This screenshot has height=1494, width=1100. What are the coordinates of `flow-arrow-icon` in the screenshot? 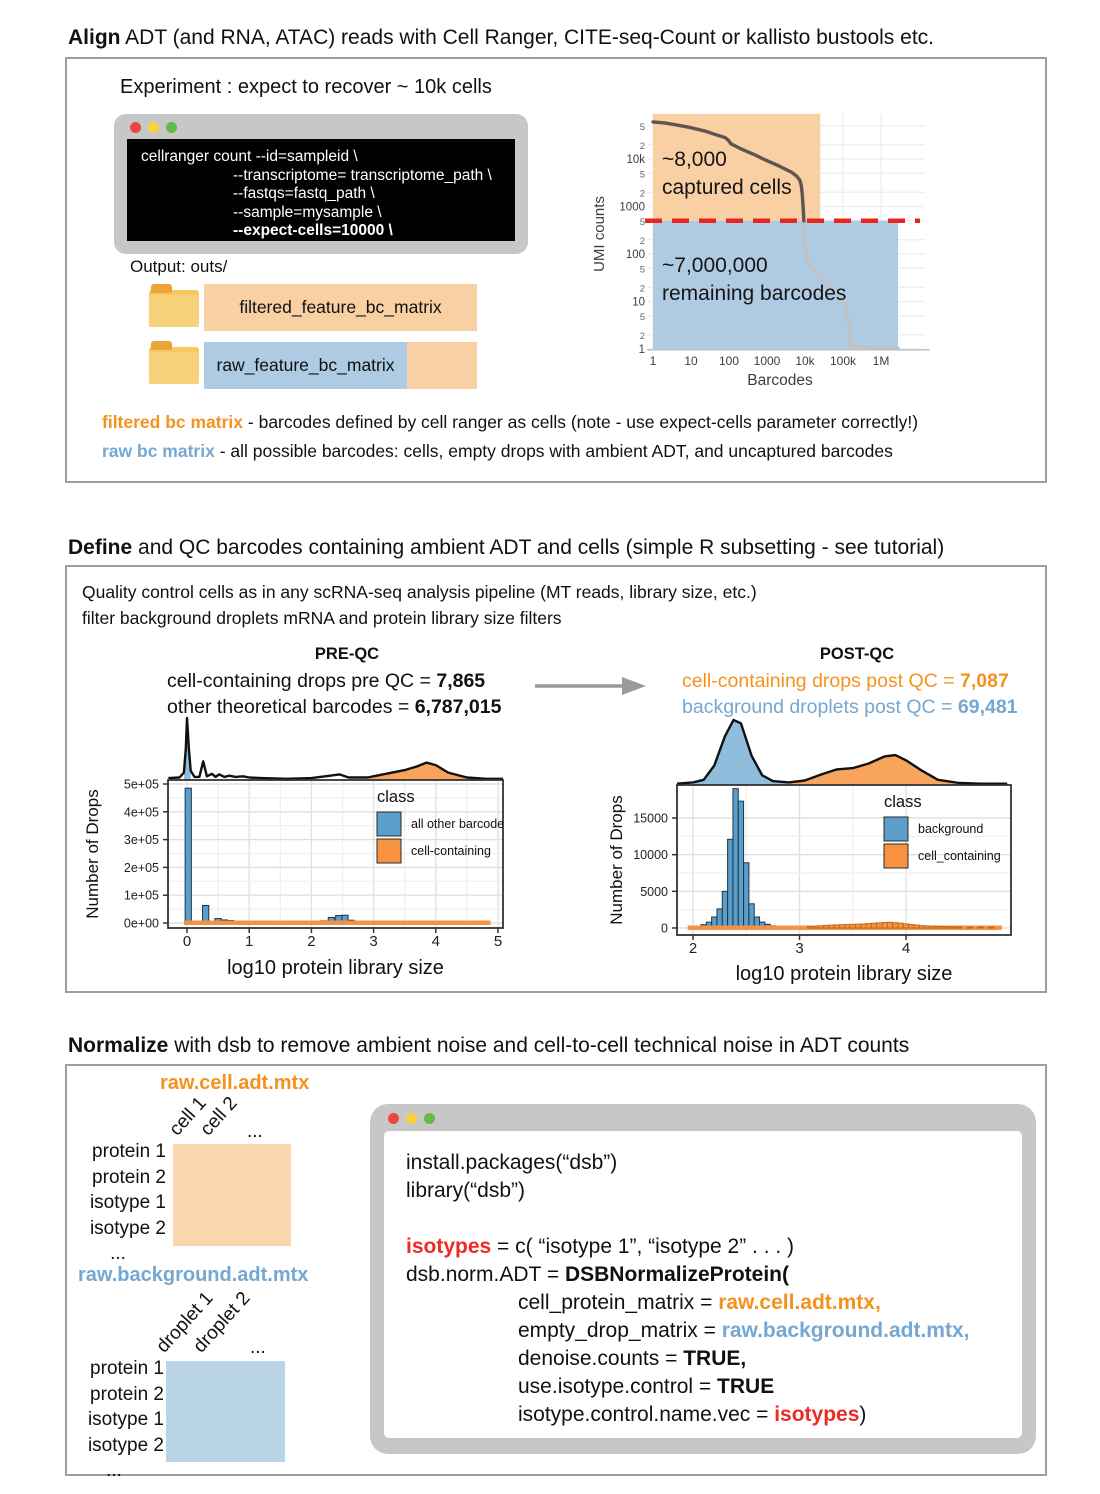 It's located at (590, 686).